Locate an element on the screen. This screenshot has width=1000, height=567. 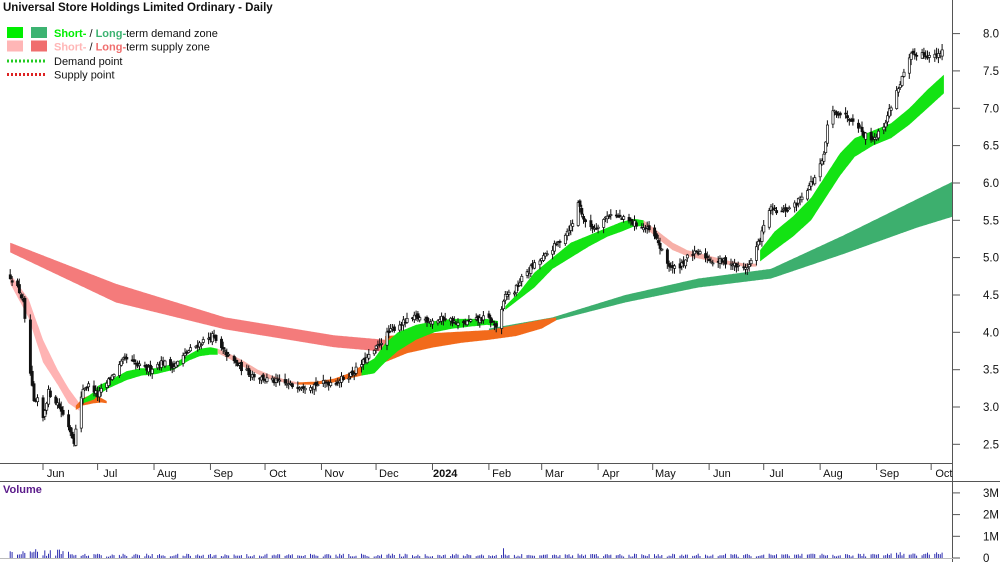
x-tick-label: Oct is located at coordinates (943, 474).